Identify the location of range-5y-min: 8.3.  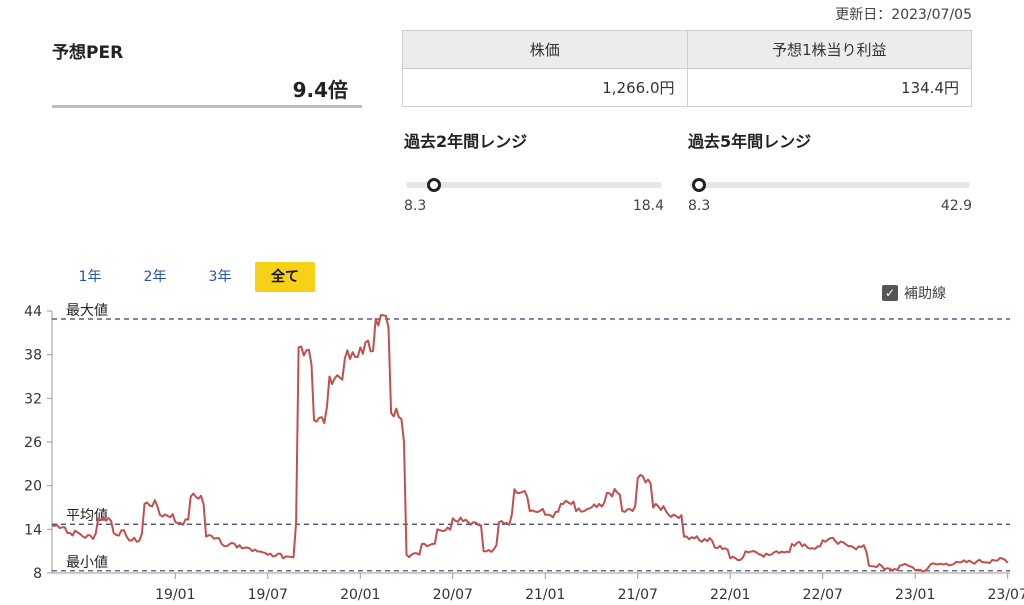
(699, 206).